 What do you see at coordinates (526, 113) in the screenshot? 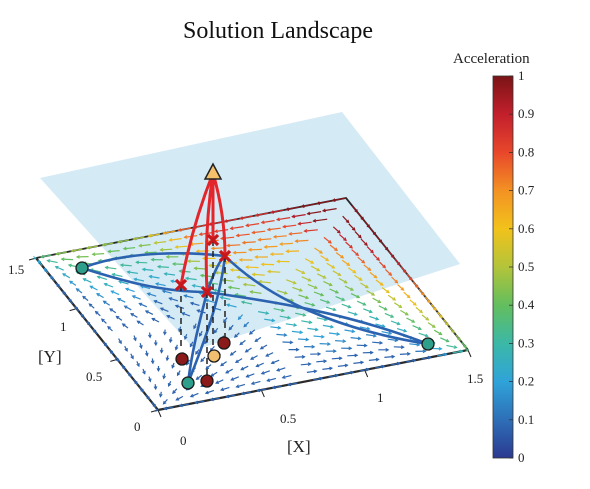
I see `colorbar-tick-label: 0.9` at bounding box center [526, 113].